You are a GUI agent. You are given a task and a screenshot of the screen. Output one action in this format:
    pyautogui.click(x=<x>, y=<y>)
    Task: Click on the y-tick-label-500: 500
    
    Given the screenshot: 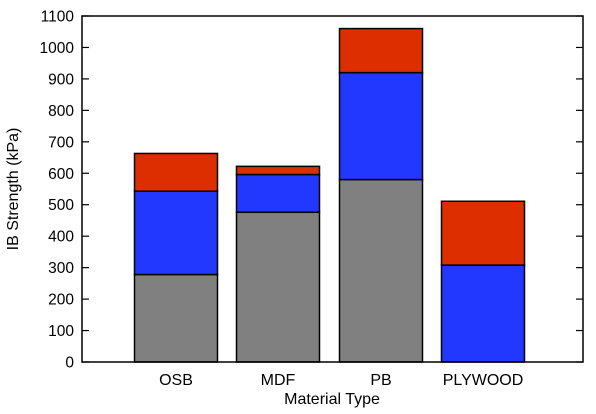 What is the action you would take?
    pyautogui.click(x=61, y=205)
    